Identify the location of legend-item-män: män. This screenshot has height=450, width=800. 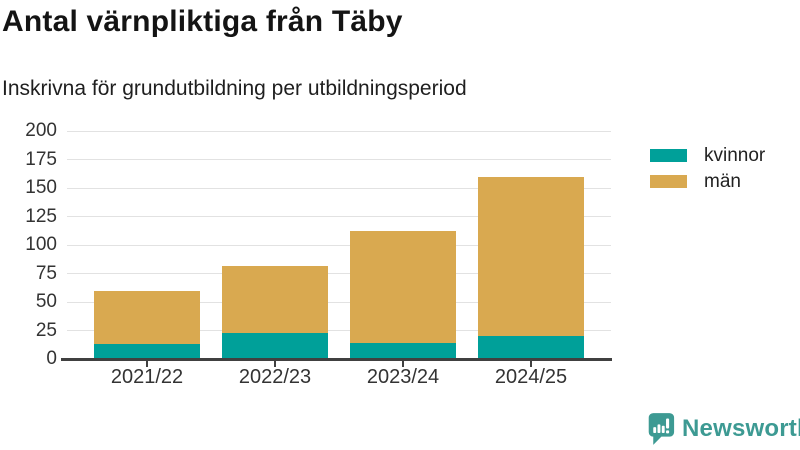
(707, 181).